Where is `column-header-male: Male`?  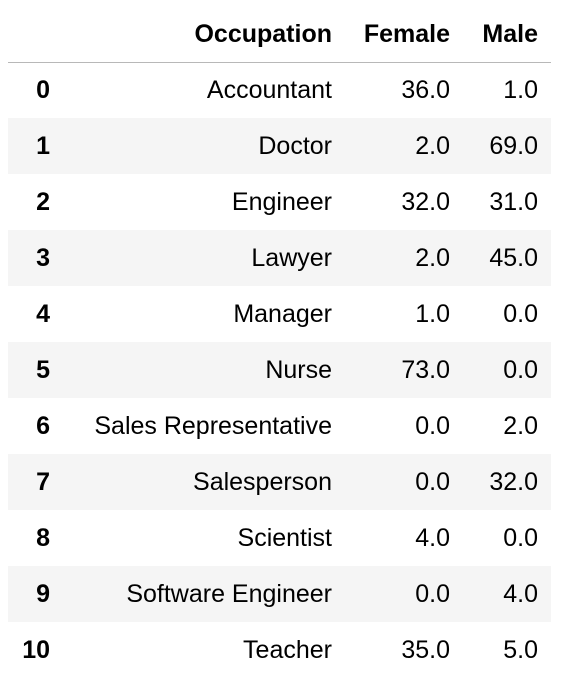
column-header-male: Male is located at coordinates (500, 35).